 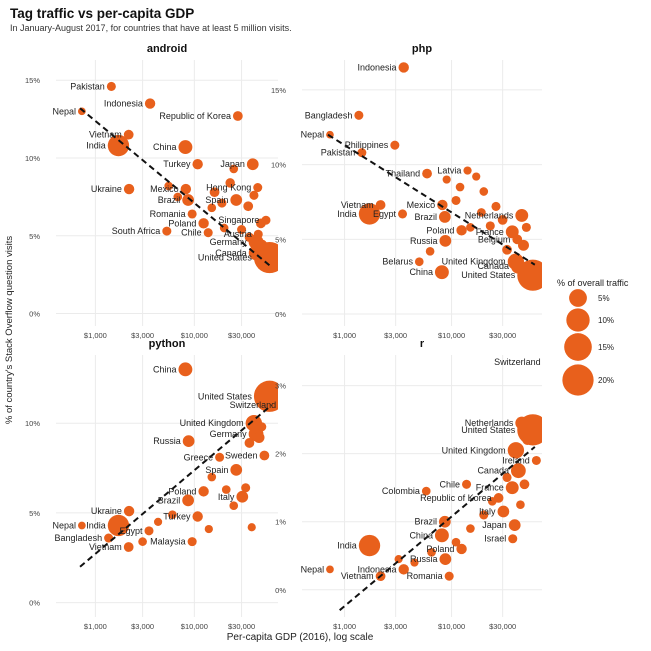 What do you see at coordinates (177, 164) in the screenshot?
I see `point-label: Turkey` at bounding box center [177, 164].